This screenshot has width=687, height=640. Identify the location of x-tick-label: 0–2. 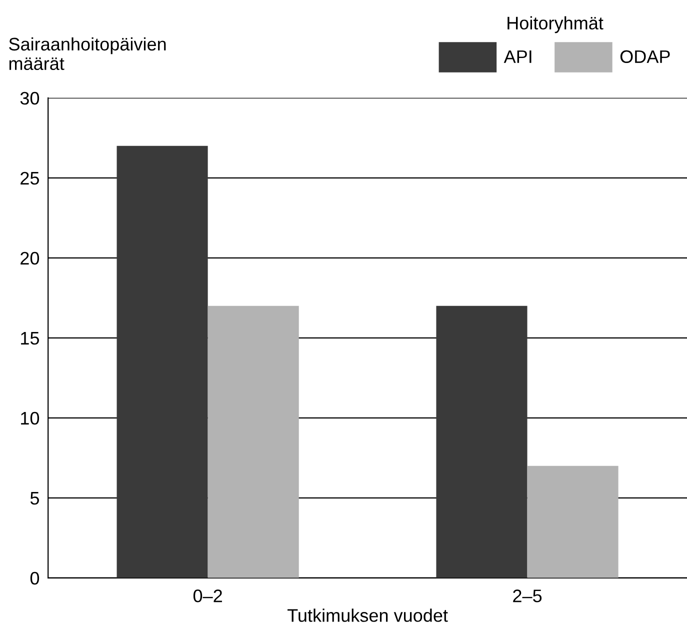
(207, 596).